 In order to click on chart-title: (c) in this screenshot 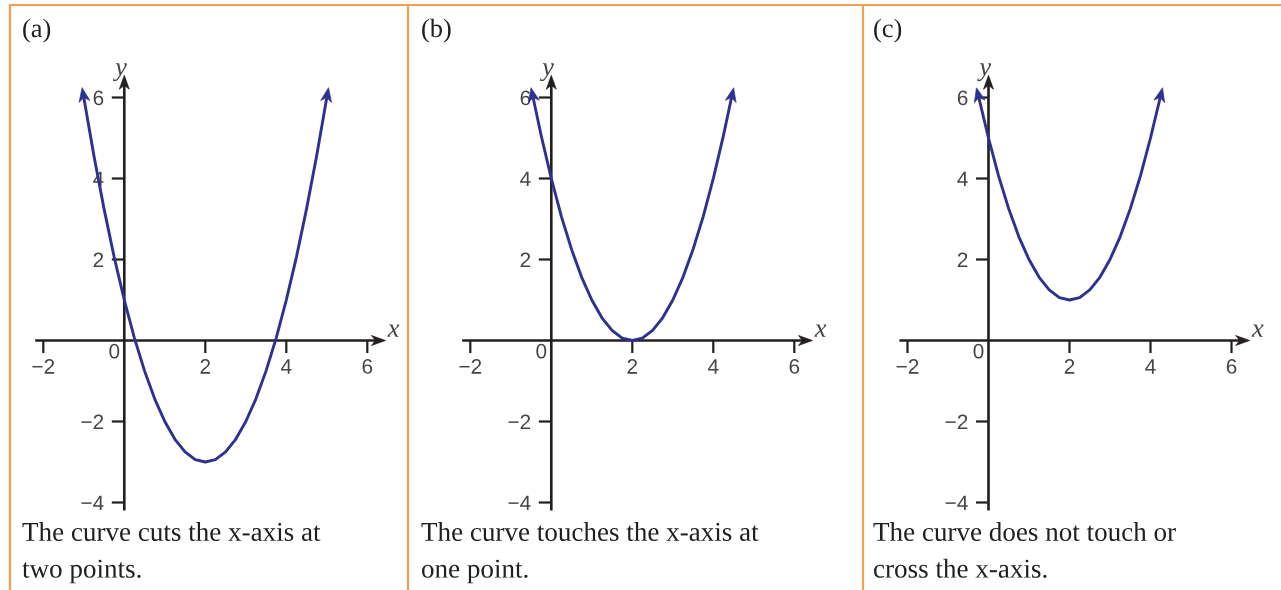, I will do `click(888, 30)`.